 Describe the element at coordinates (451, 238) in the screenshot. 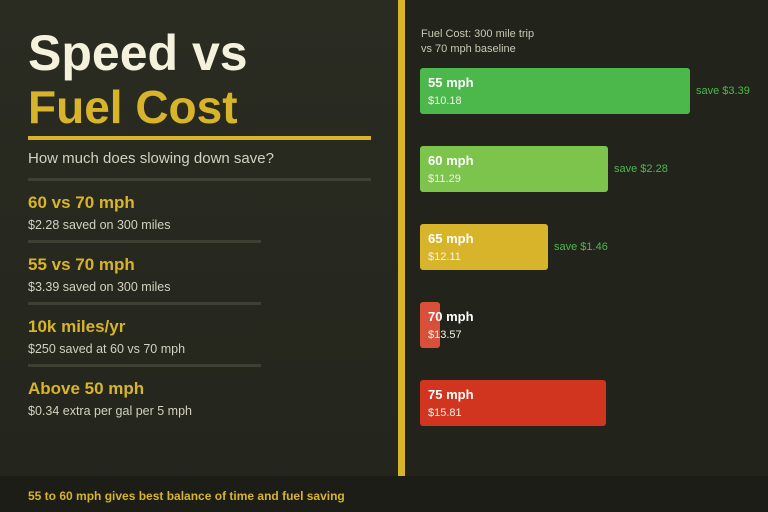

I see `bar-category-label: 65 mph` at that location.